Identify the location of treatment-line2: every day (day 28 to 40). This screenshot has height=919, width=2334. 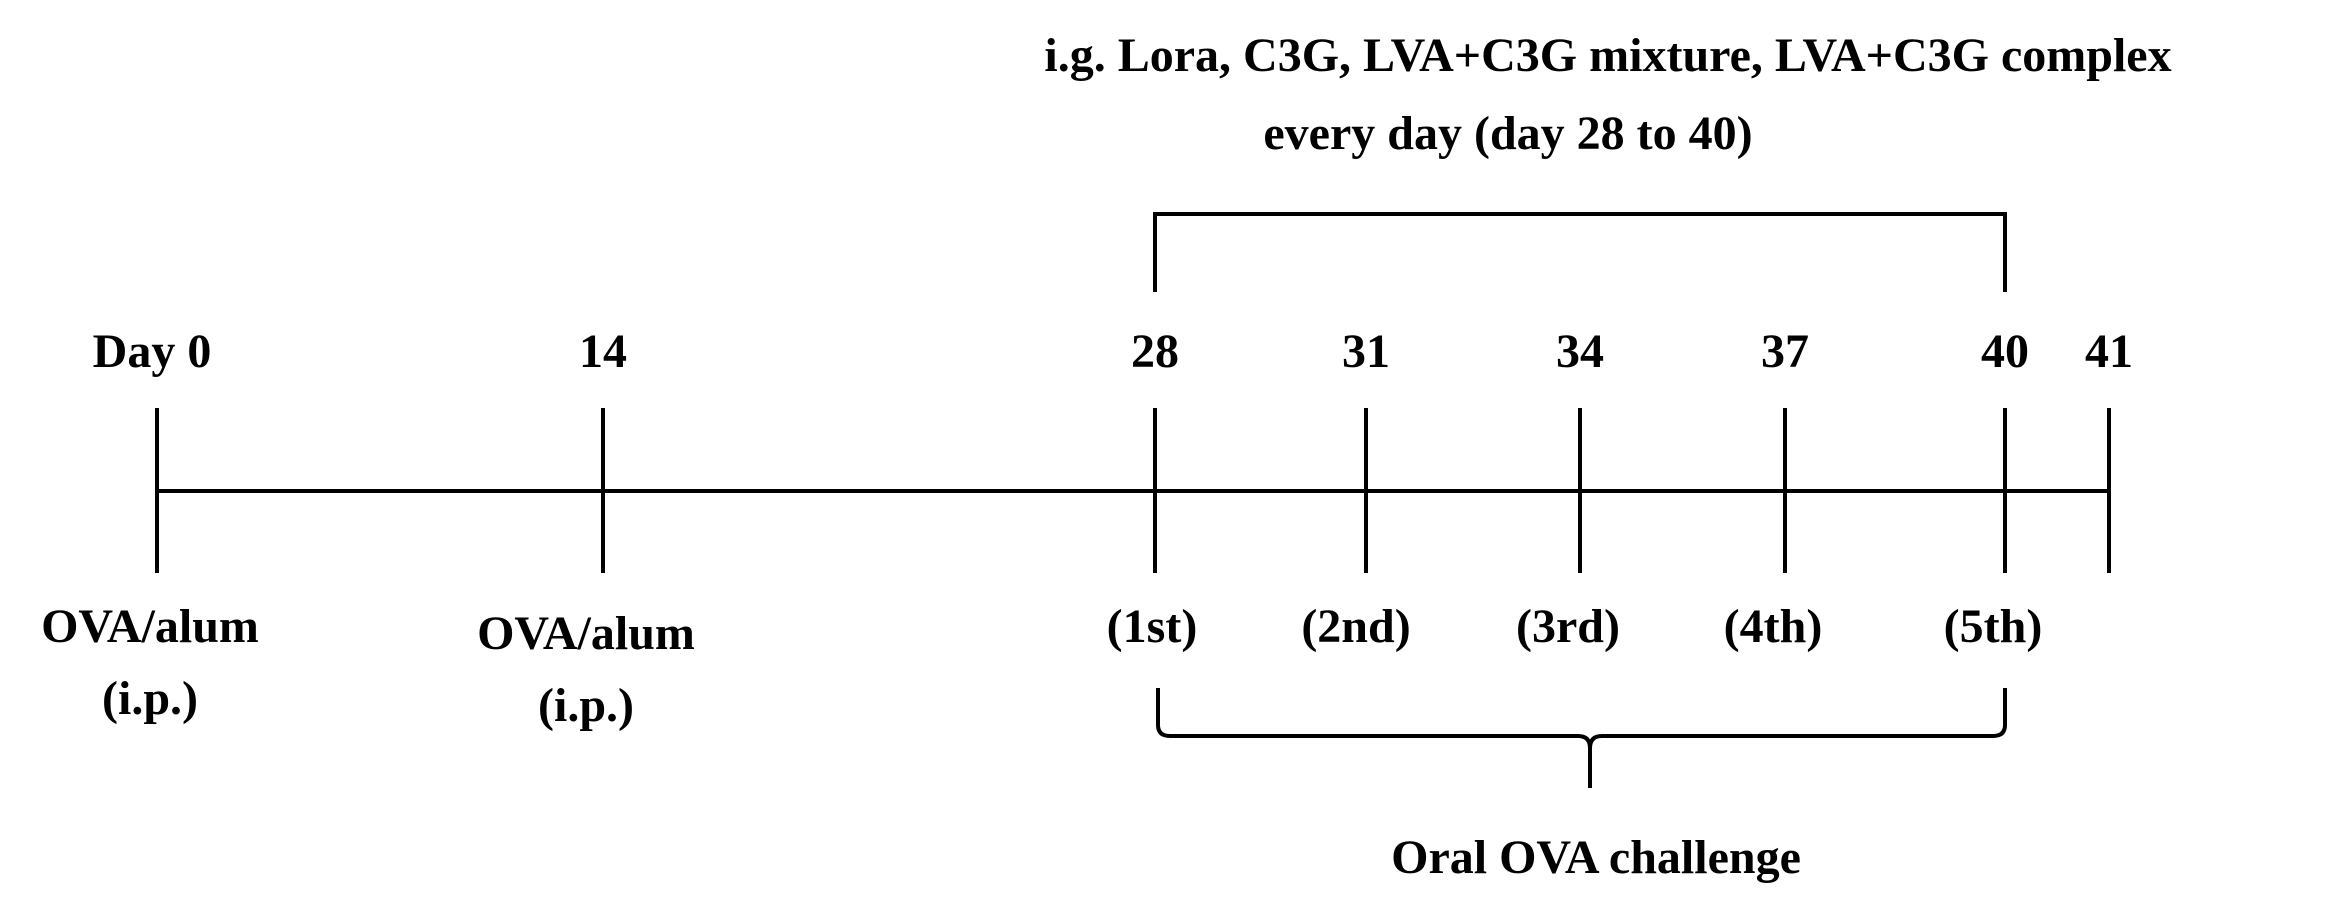
(1507, 133).